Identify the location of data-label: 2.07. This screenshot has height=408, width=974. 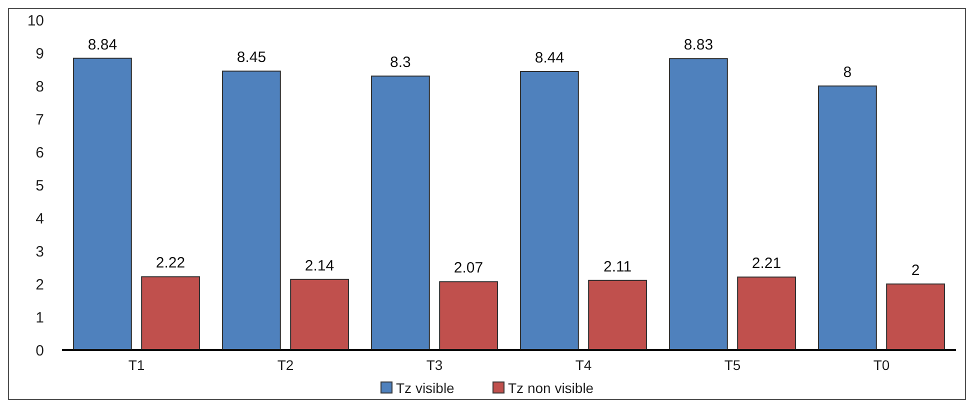
(469, 268).